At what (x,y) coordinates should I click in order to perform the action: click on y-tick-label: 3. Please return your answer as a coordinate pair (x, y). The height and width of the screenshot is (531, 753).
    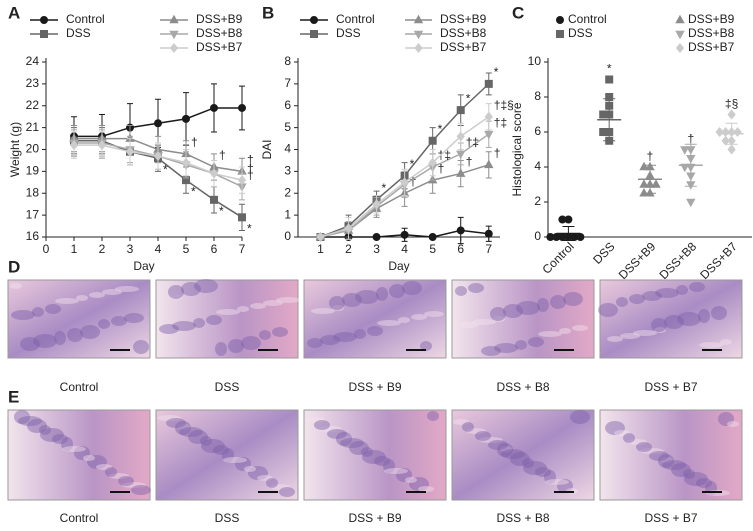
    Looking at the image, I should click on (287, 171).